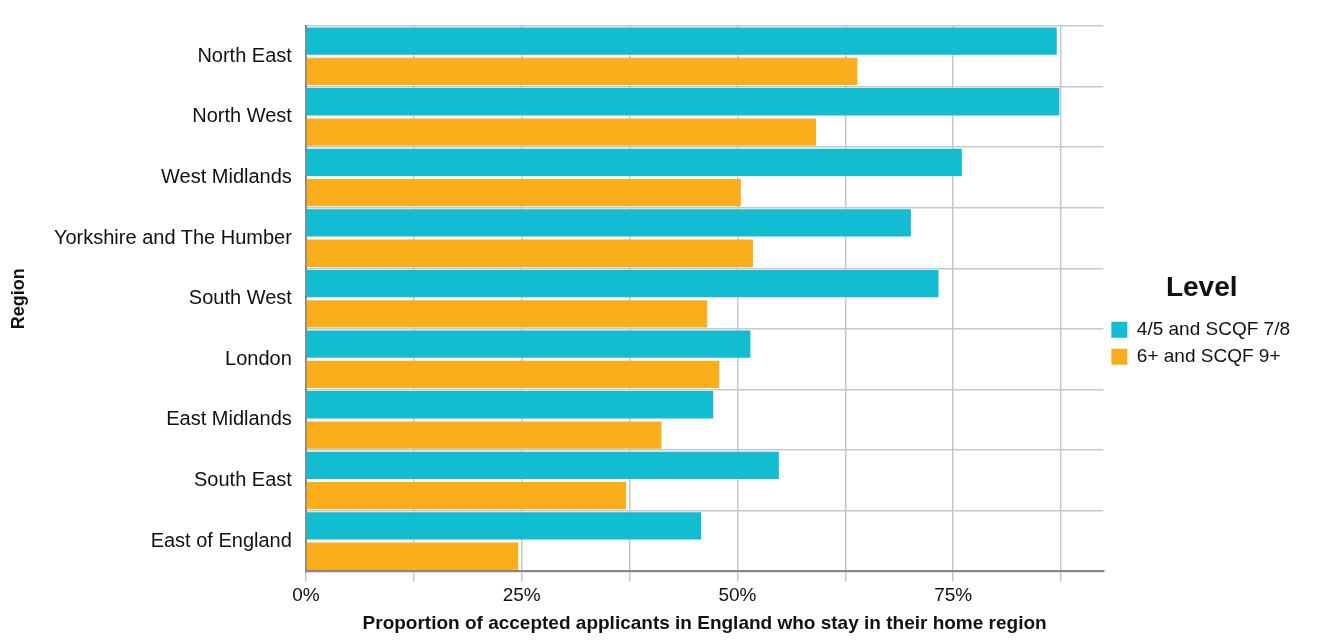  What do you see at coordinates (243, 479) in the screenshot?
I see `y-tick-label: South East` at bounding box center [243, 479].